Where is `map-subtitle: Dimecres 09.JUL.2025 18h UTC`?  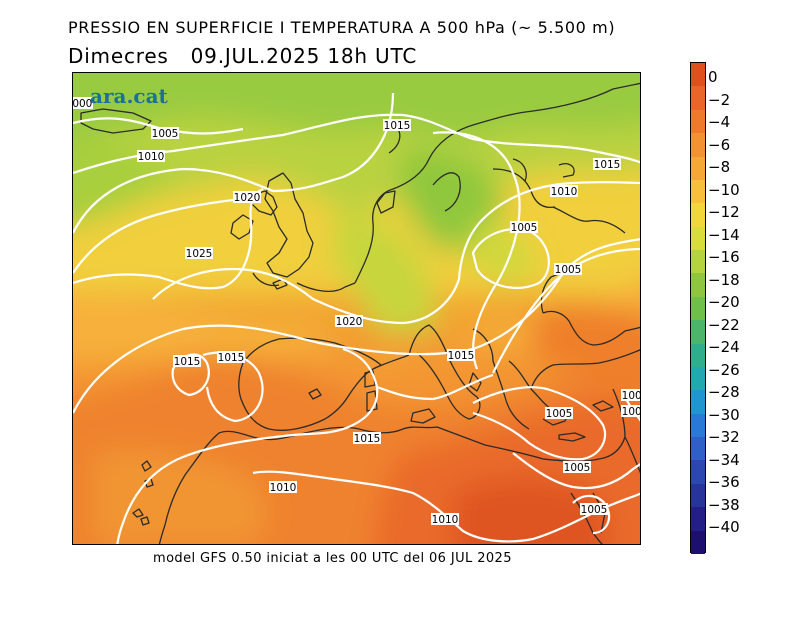
map-subtitle: Dimecres 09.JUL.2025 18h UTC is located at coordinates (242, 56).